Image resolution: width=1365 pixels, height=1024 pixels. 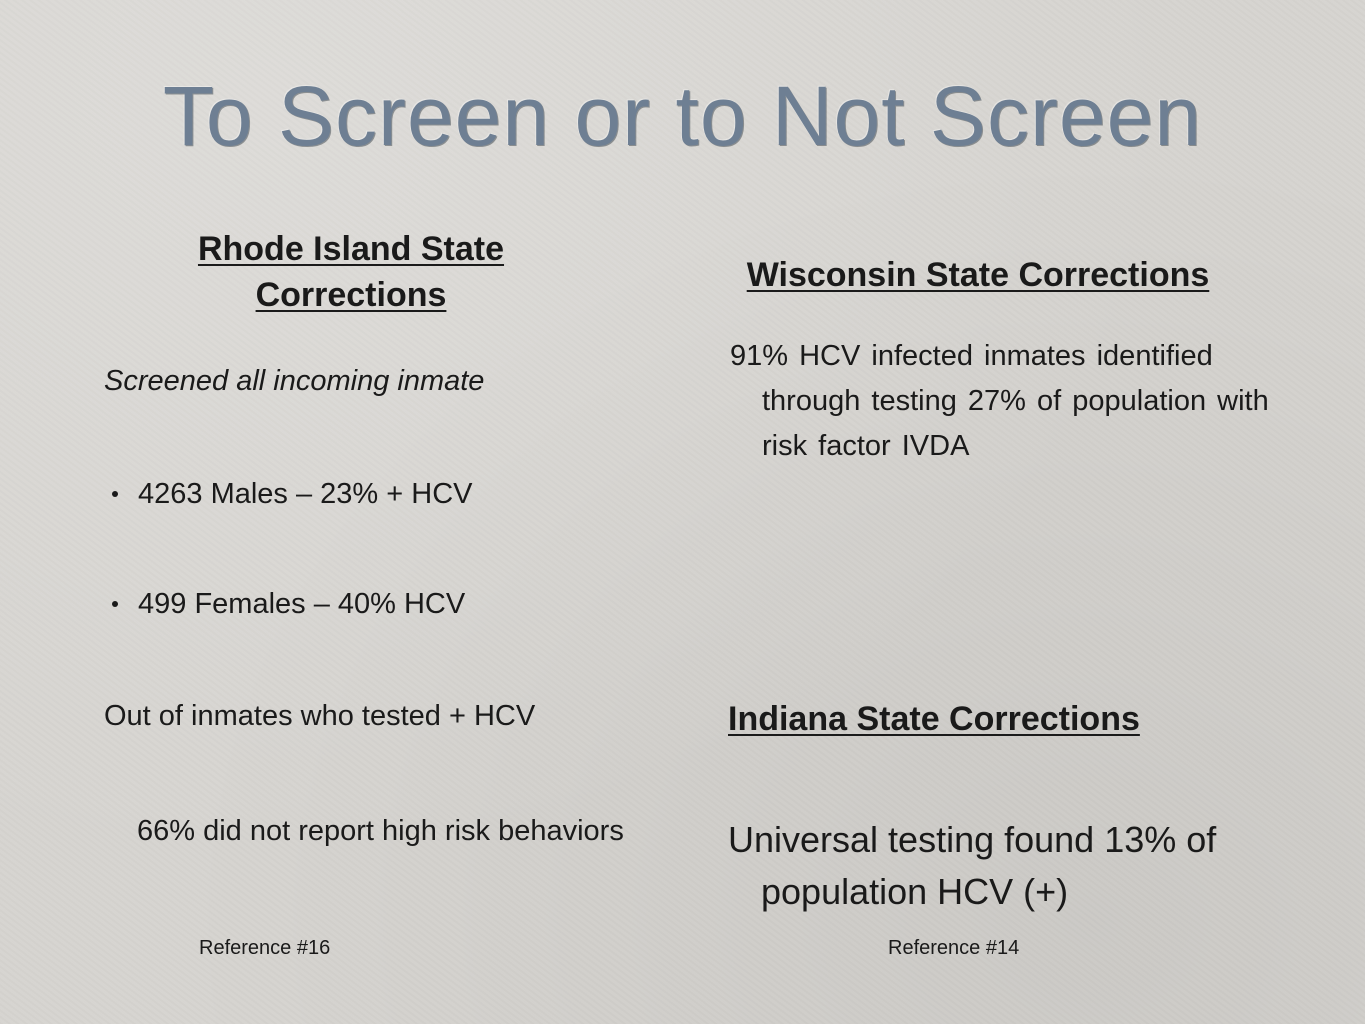 I want to click on bullet-text: 499 Females – 40% HCV, so click(x=302, y=604).